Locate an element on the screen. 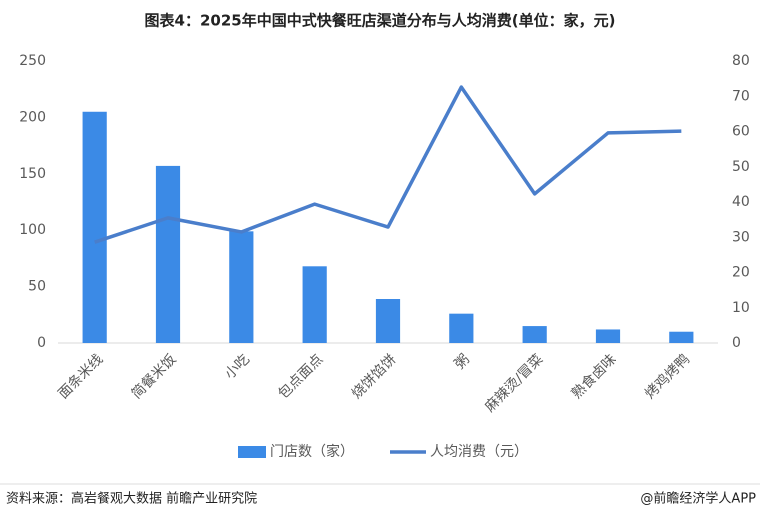  y-tick-label: 200 is located at coordinates (32, 117).